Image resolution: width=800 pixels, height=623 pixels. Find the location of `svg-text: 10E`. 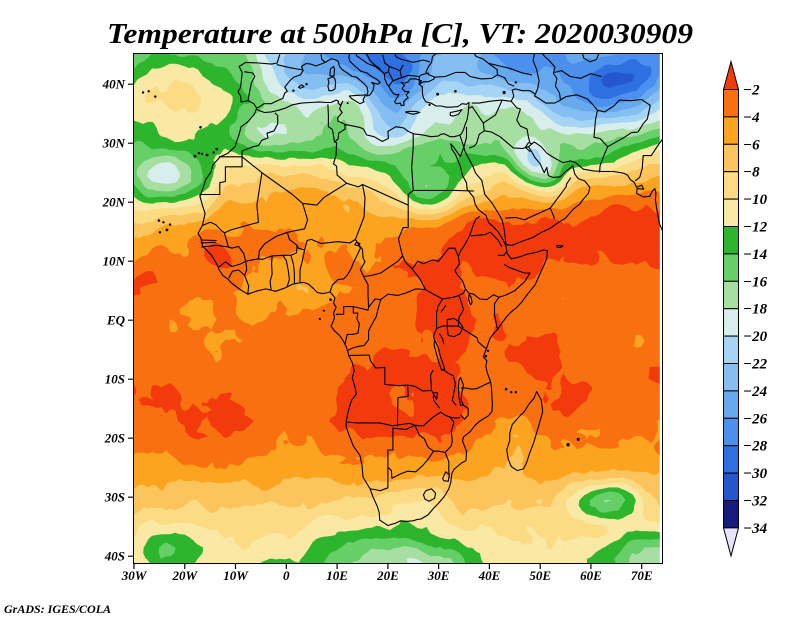

svg-text: 10E is located at coordinates (337, 575).